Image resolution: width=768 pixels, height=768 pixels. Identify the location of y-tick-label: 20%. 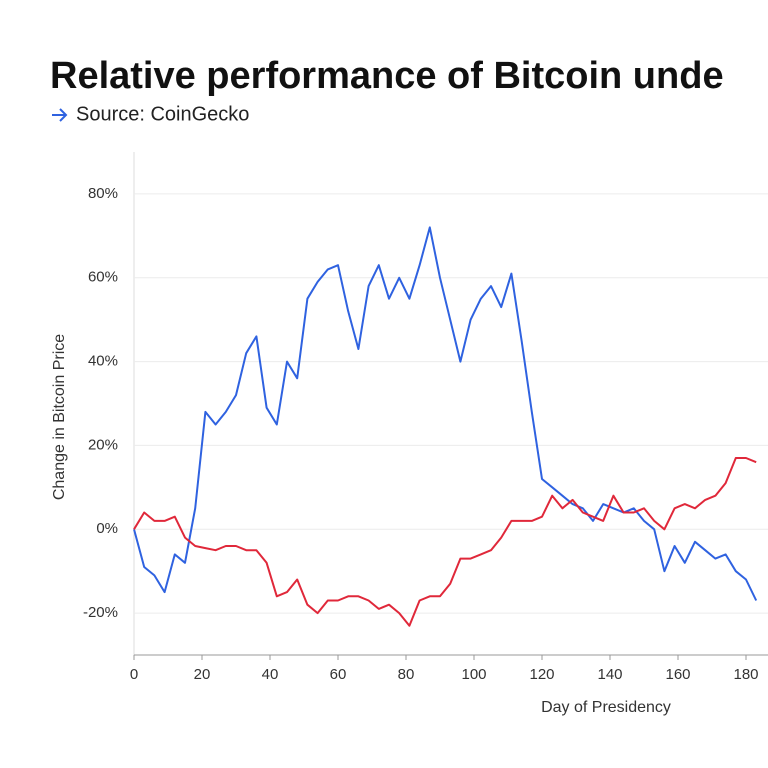
(103, 444).